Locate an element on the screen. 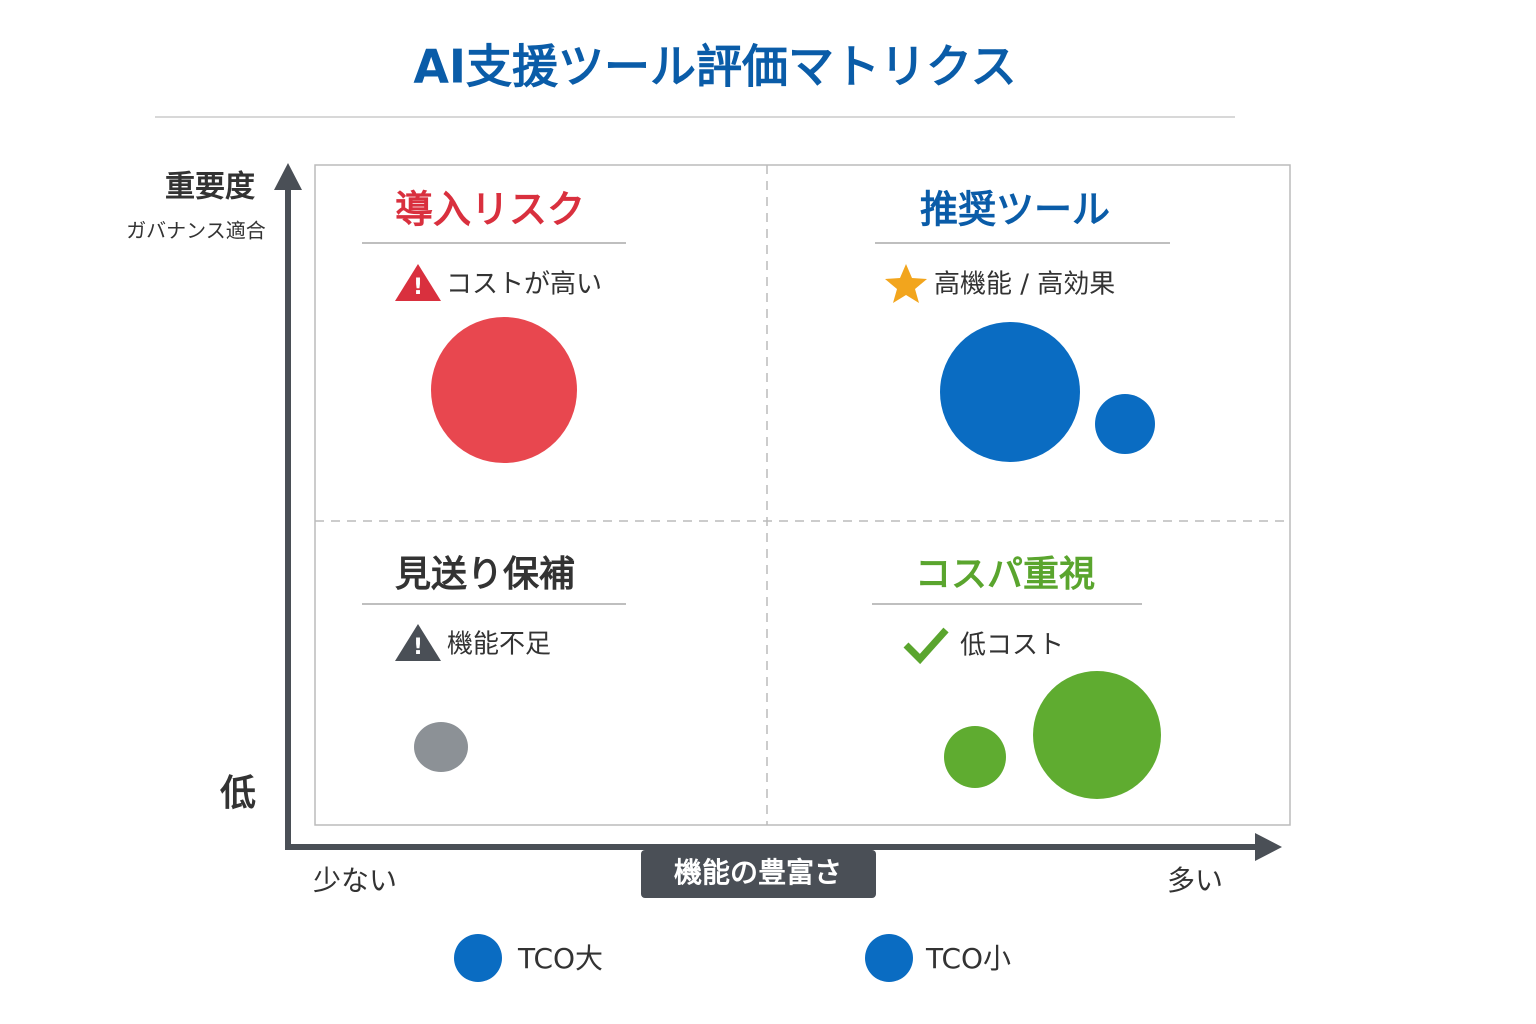 This screenshot has height=1024, width=1536. quadrant-title: 見送り保補 is located at coordinates (485, 574).